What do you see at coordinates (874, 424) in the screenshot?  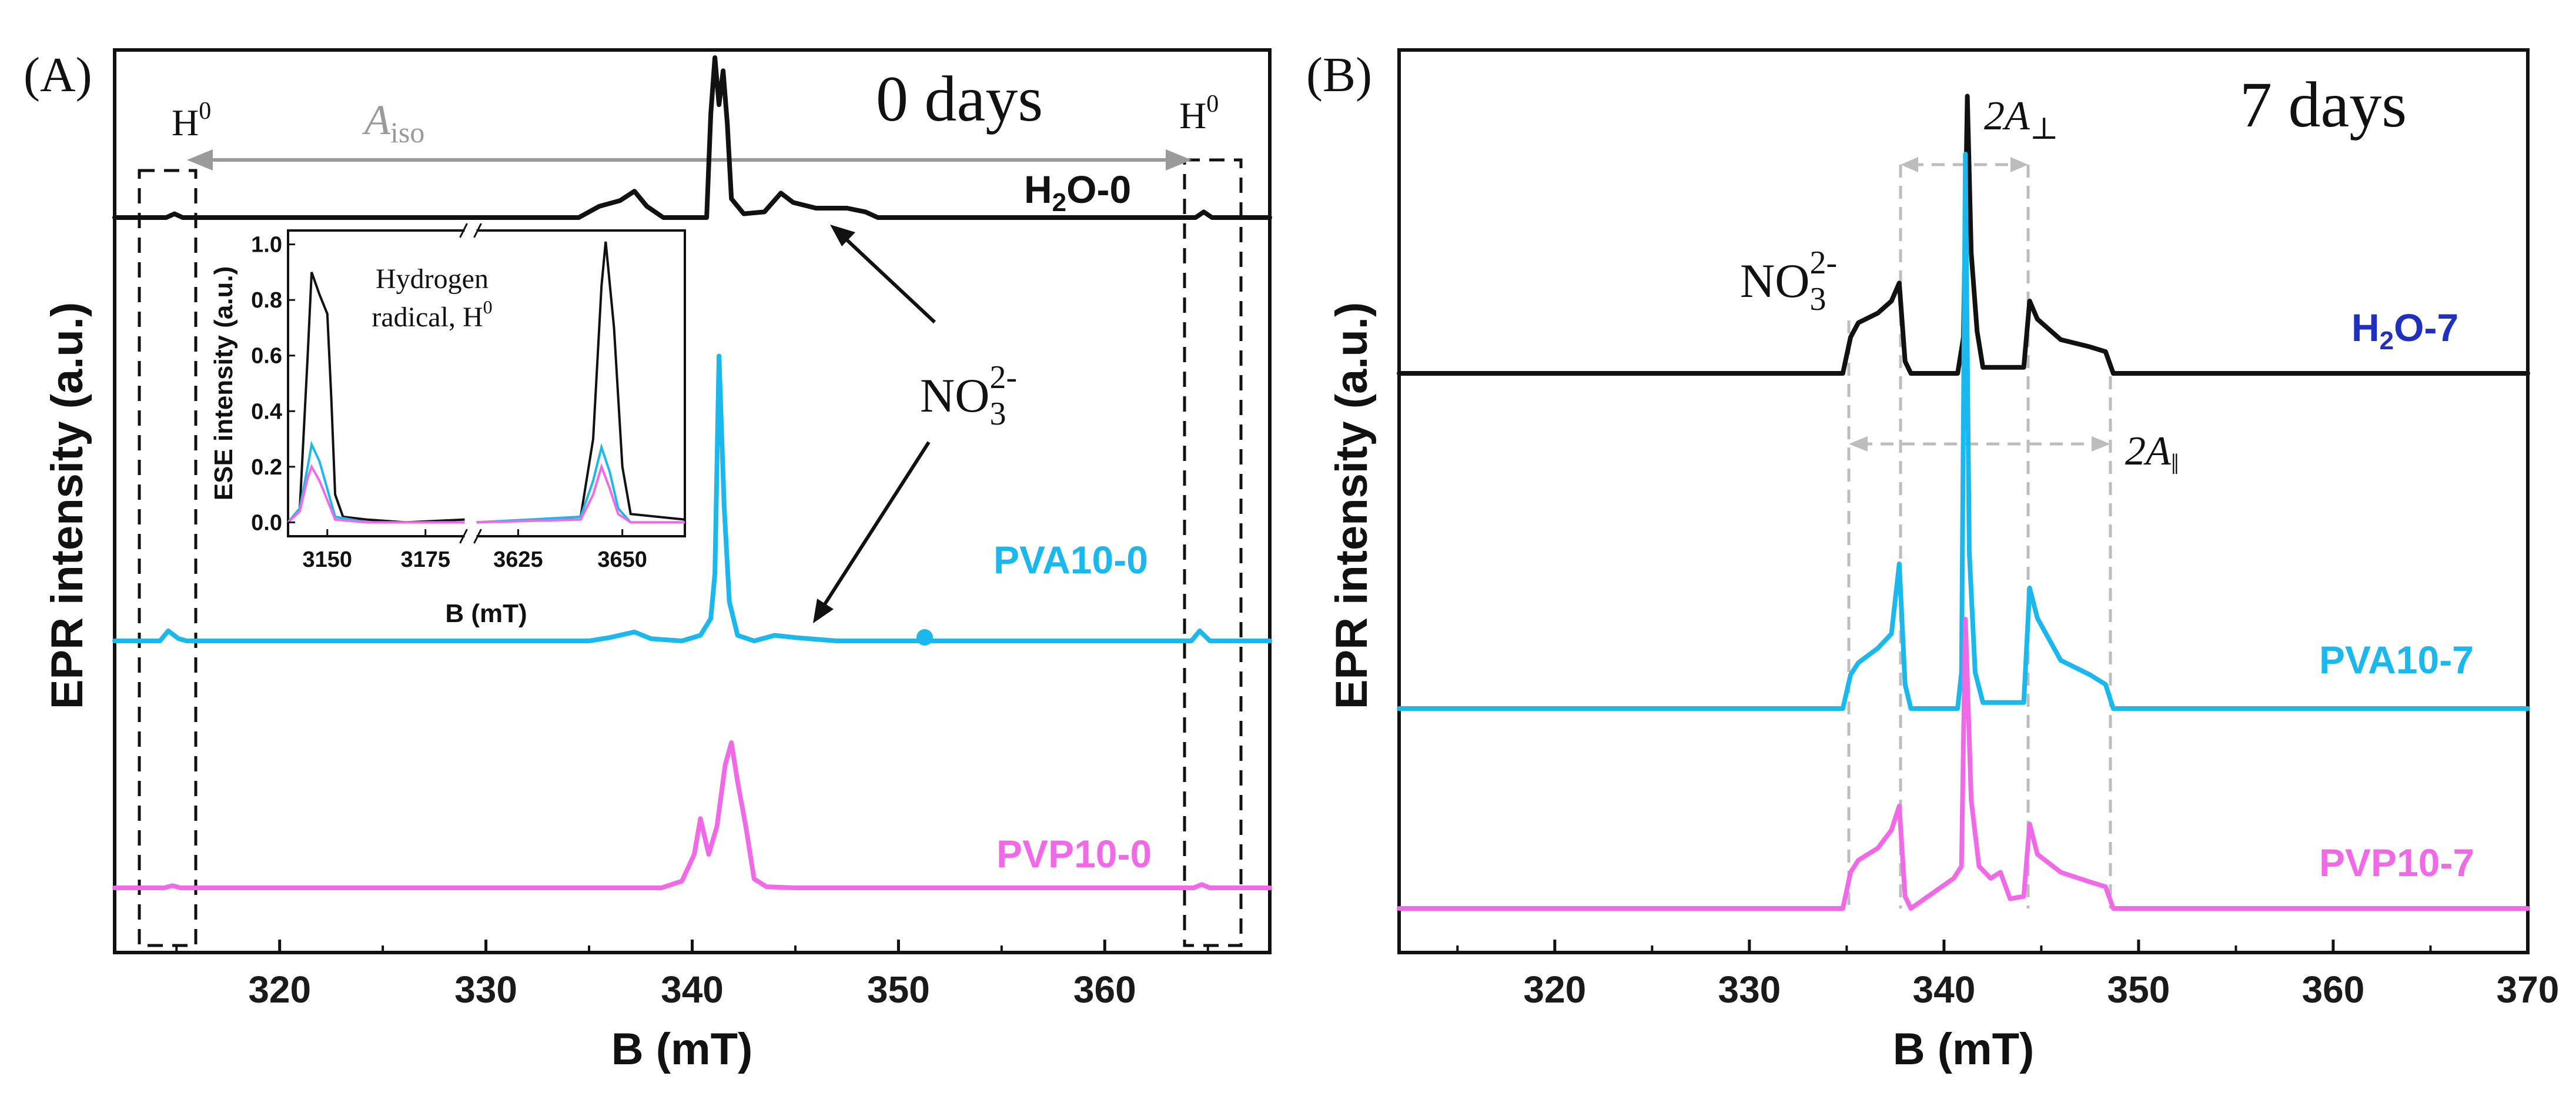 I see `no3-arrows` at bounding box center [874, 424].